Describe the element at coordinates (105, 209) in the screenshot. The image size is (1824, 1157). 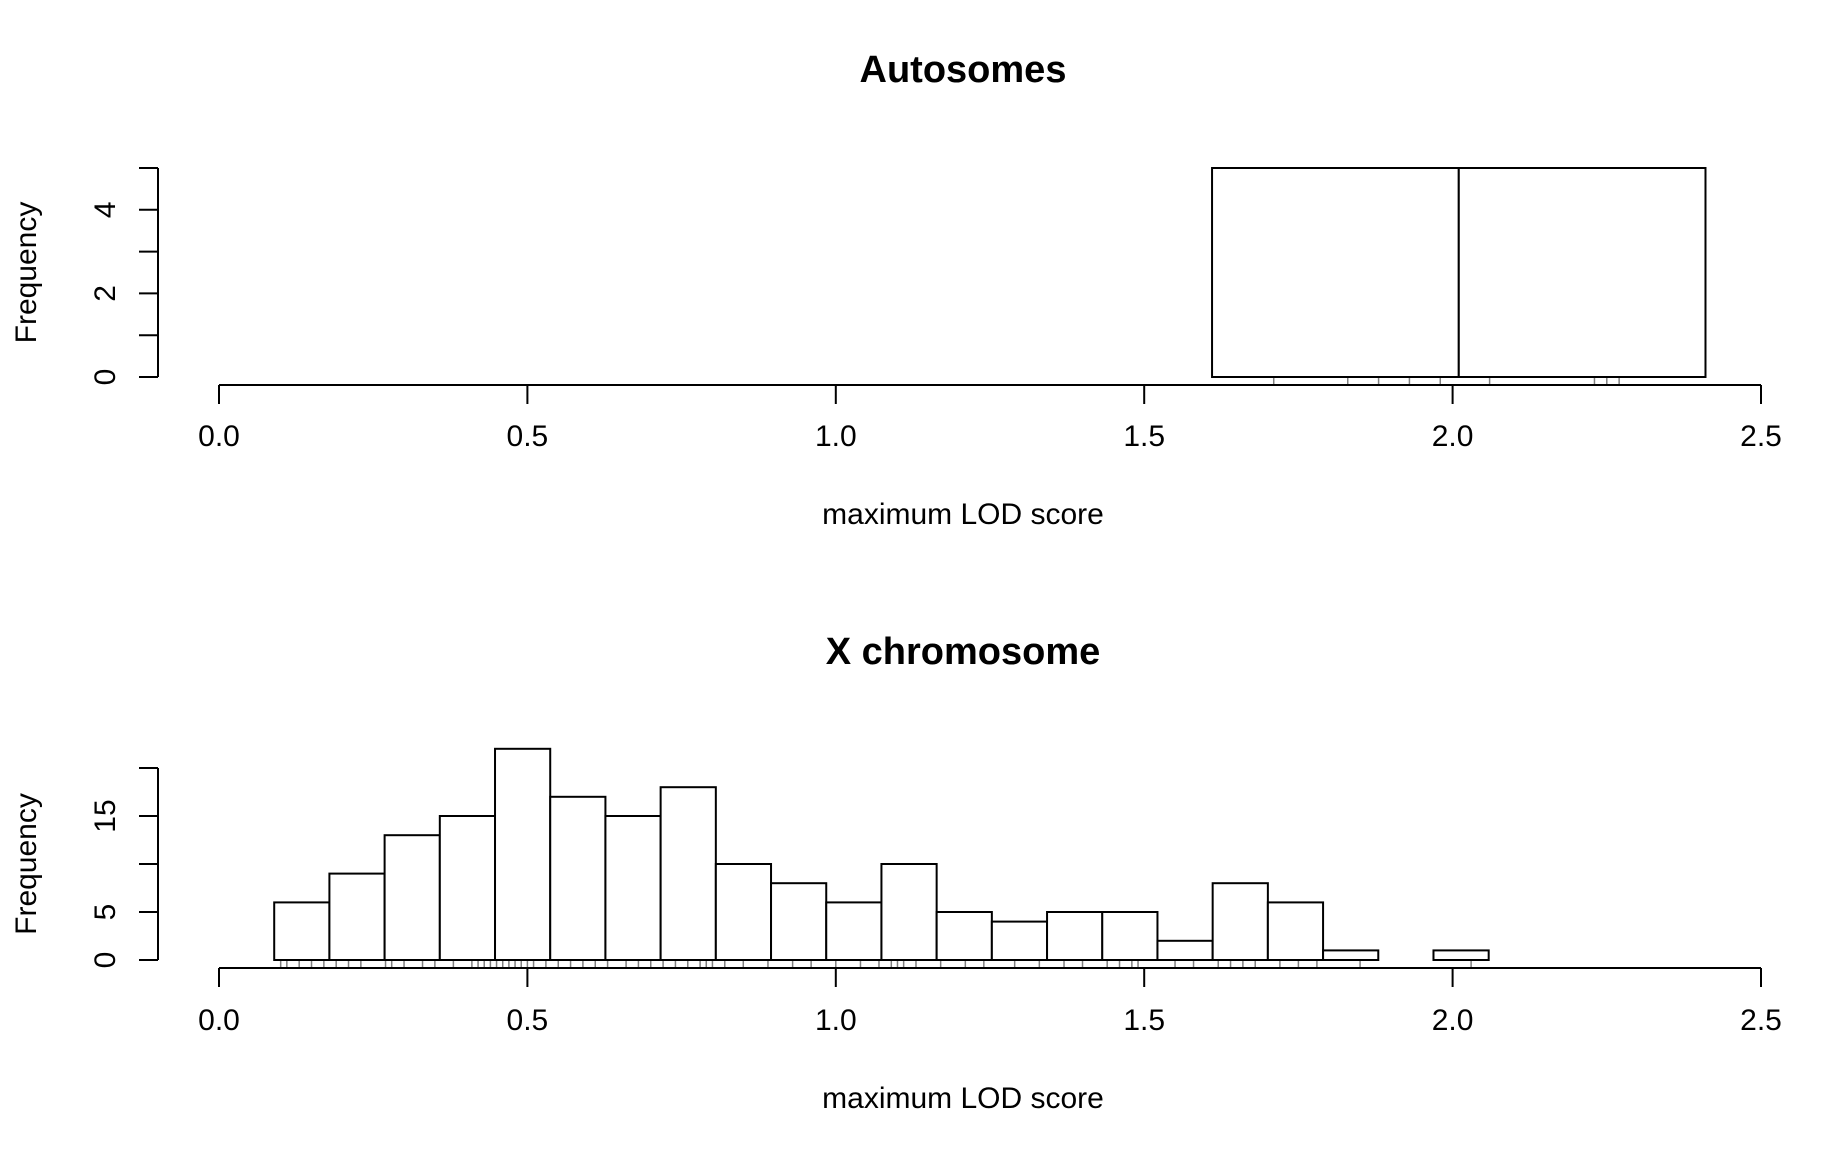
I see `y-tick-label: 4` at that location.